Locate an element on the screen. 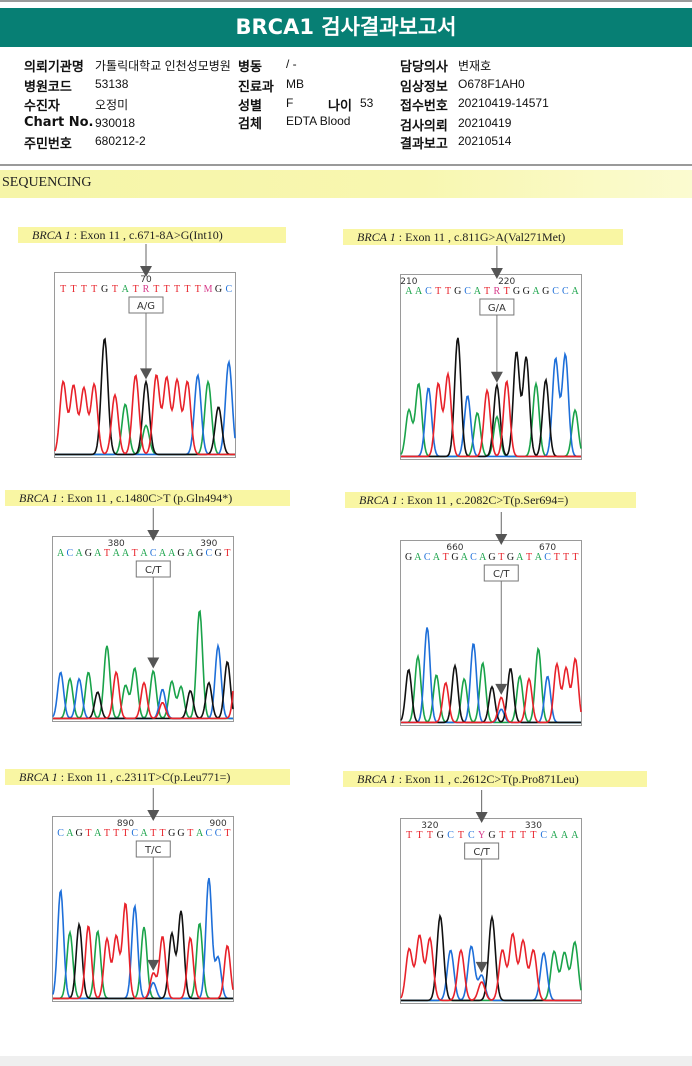  receipt-no-value: 20210419-14571 is located at coordinates (503, 103).